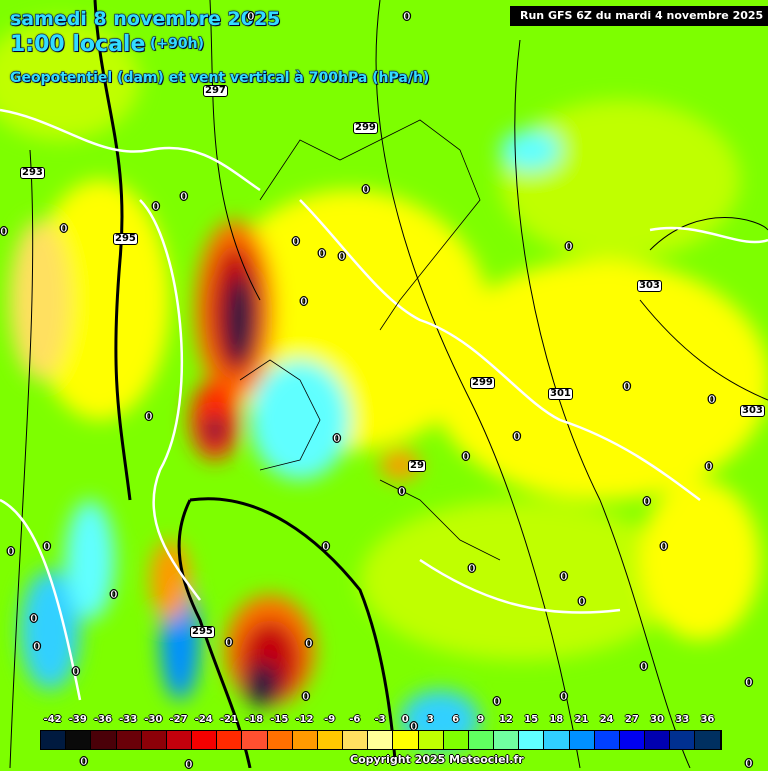 The height and width of the screenshot is (771, 768). I want to click on legend-tick-label: -18, so click(254, 719).